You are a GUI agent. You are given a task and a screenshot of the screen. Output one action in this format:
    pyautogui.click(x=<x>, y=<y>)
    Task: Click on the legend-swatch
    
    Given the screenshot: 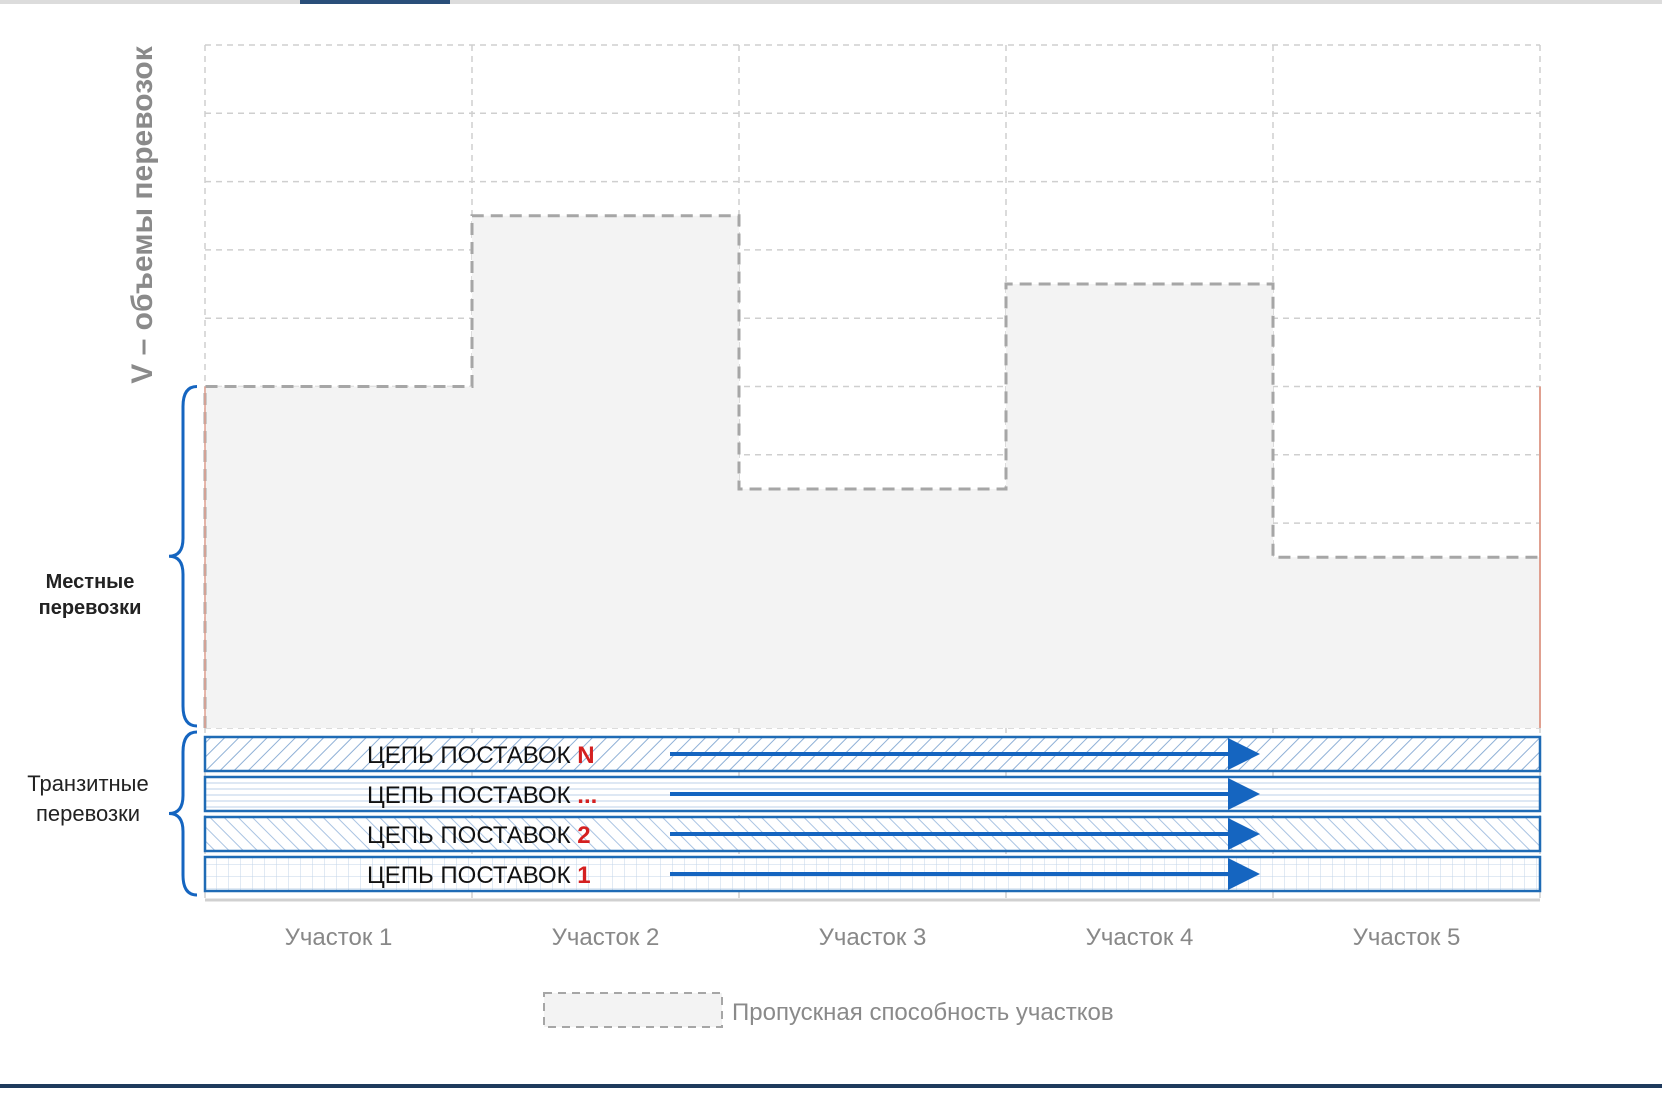 What is the action you would take?
    pyautogui.click(x=633, y=1010)
    